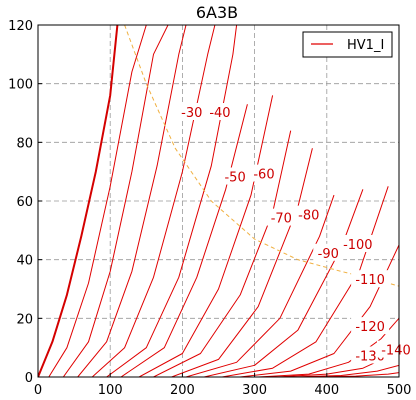  I want to click on x-tick-label: 0, so click(38, 390).